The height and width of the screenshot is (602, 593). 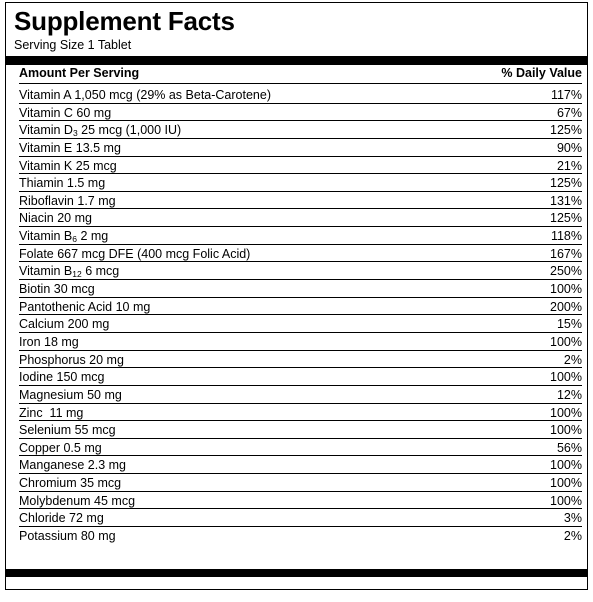 I want to click on nutrient-name: Vitamin D3 25 mcg (1,000 IU), so click(x=100, y=130).